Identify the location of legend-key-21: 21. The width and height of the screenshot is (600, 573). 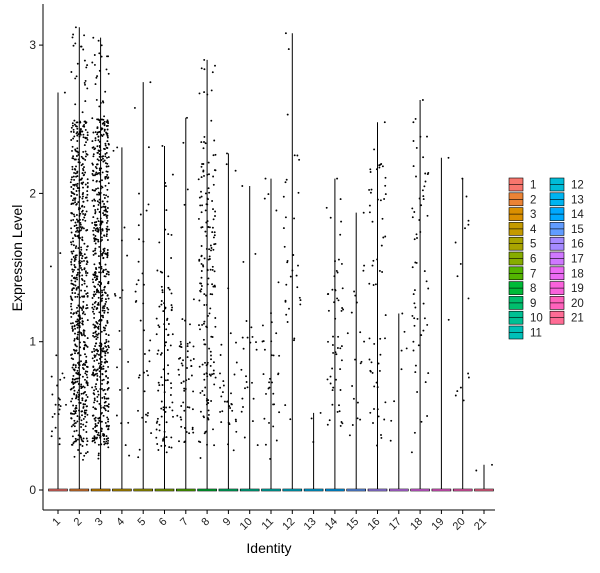
(566, 317).